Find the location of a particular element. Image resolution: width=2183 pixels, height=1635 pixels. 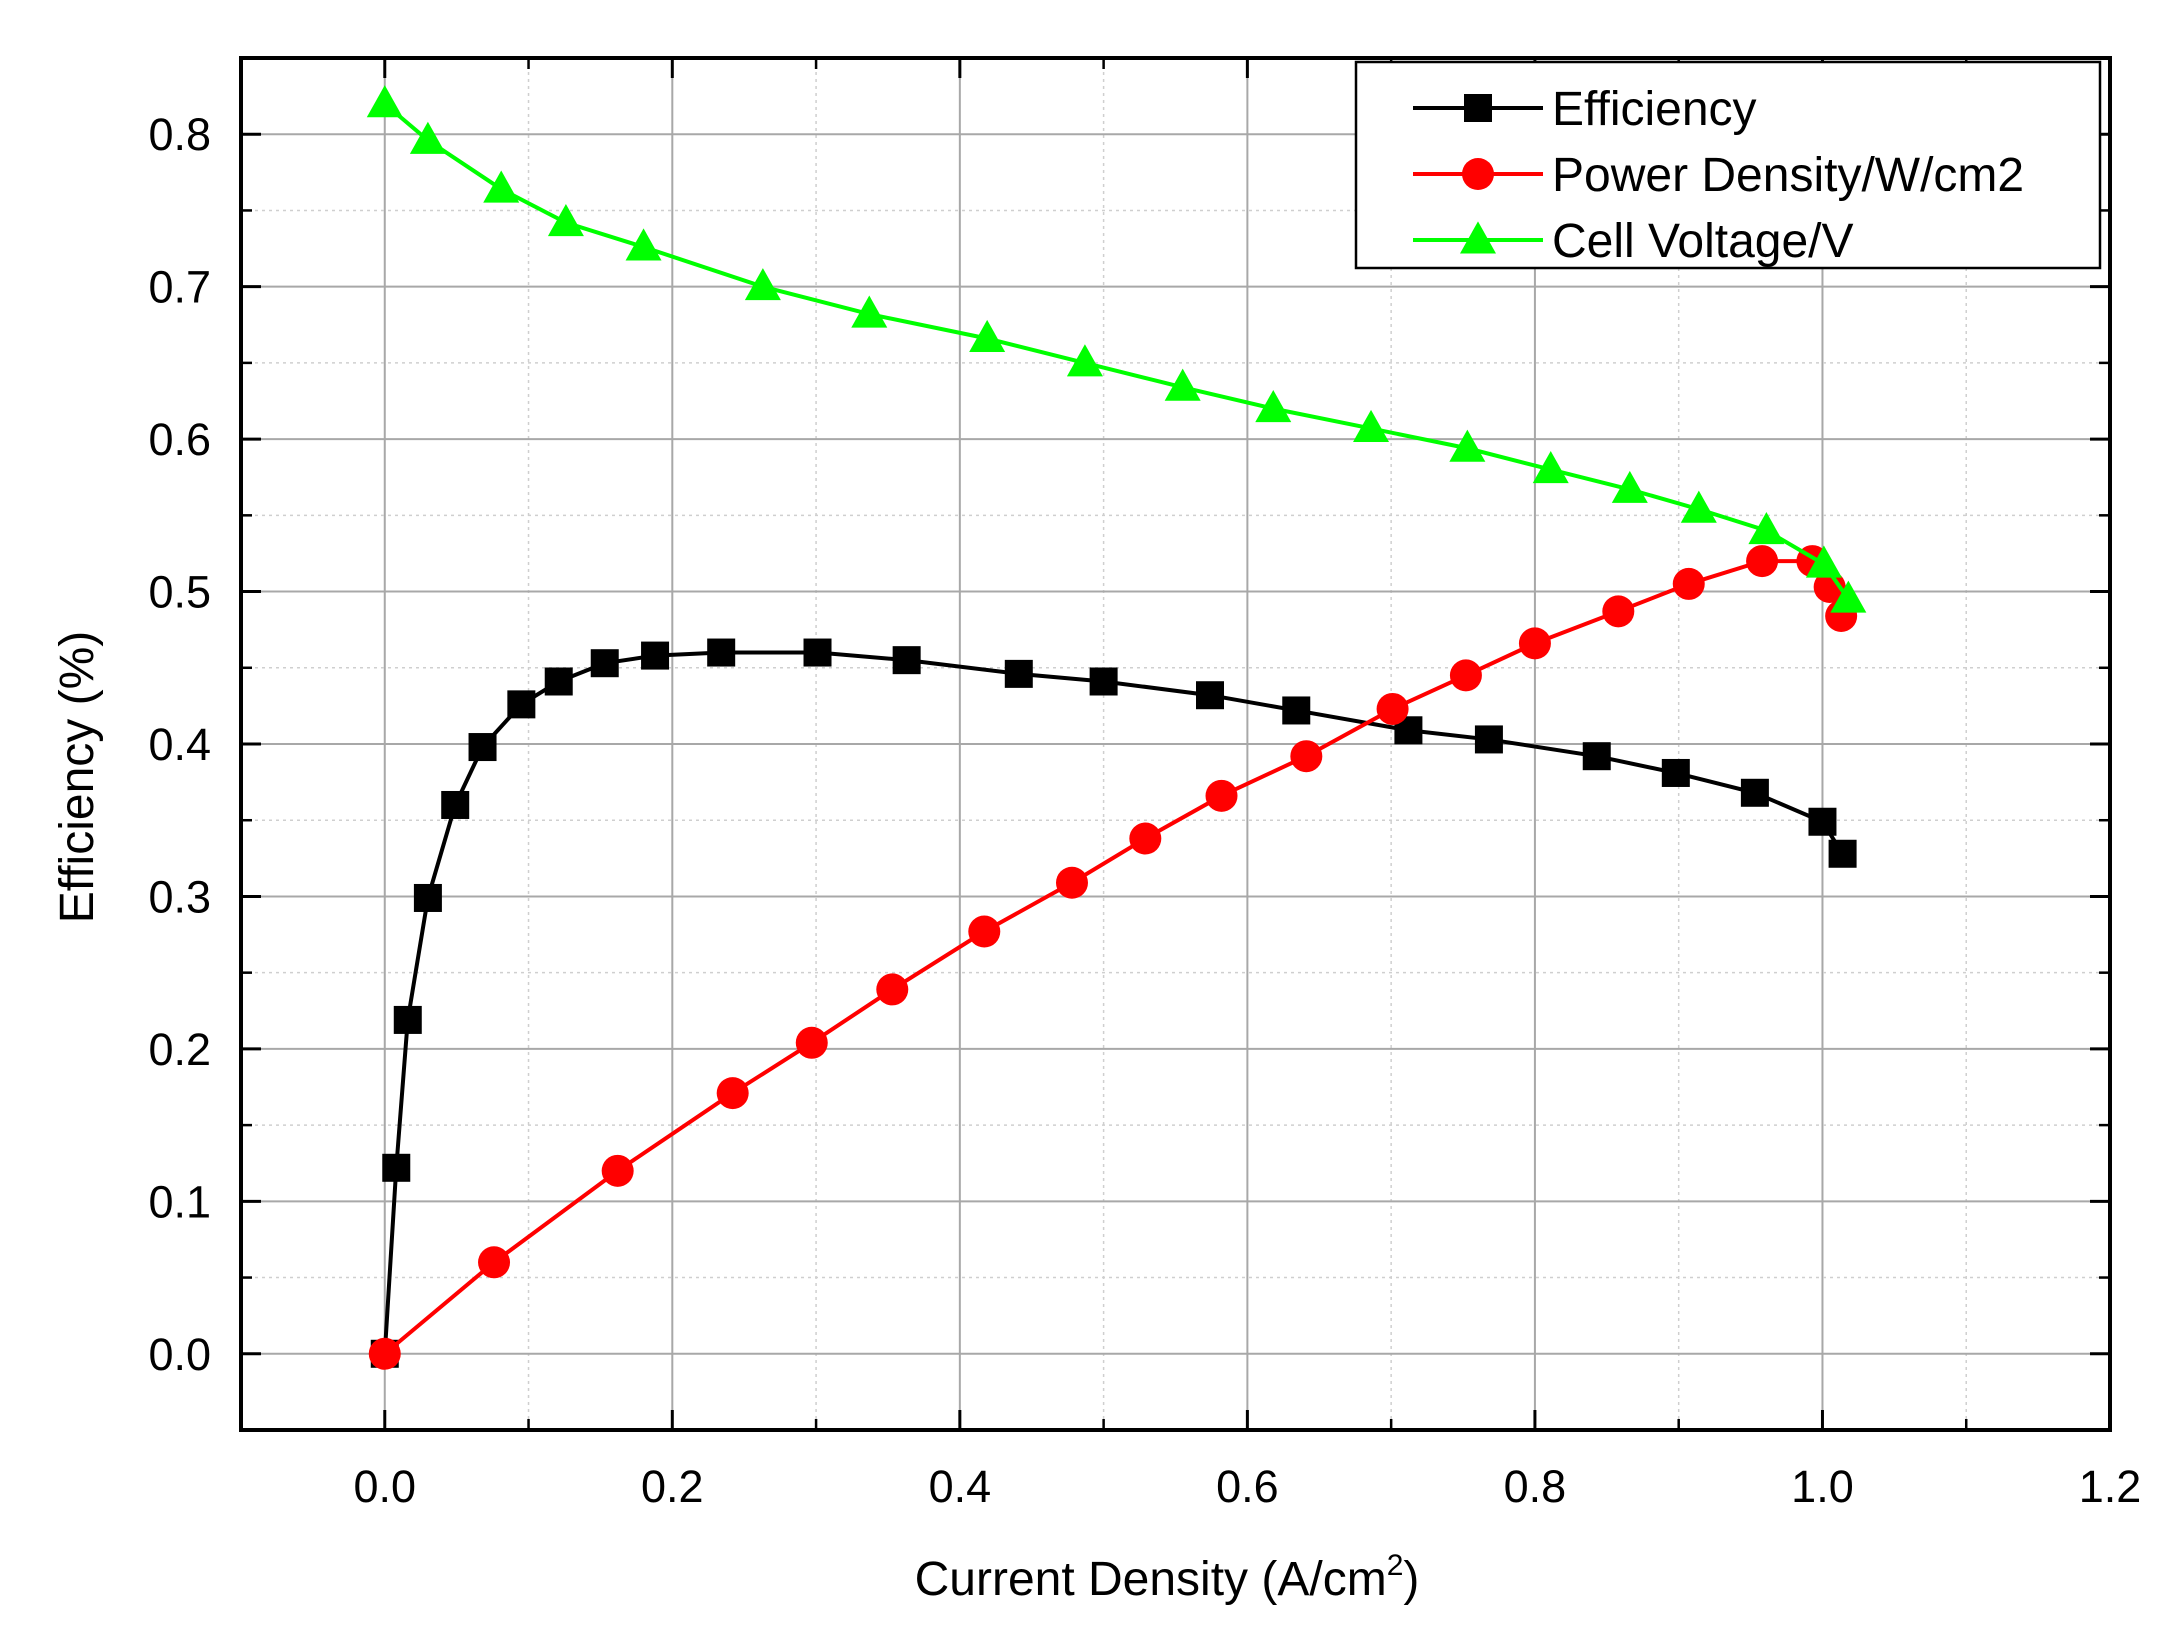

y-tick-label: 0.1 is located at coordinates (179, 1201).